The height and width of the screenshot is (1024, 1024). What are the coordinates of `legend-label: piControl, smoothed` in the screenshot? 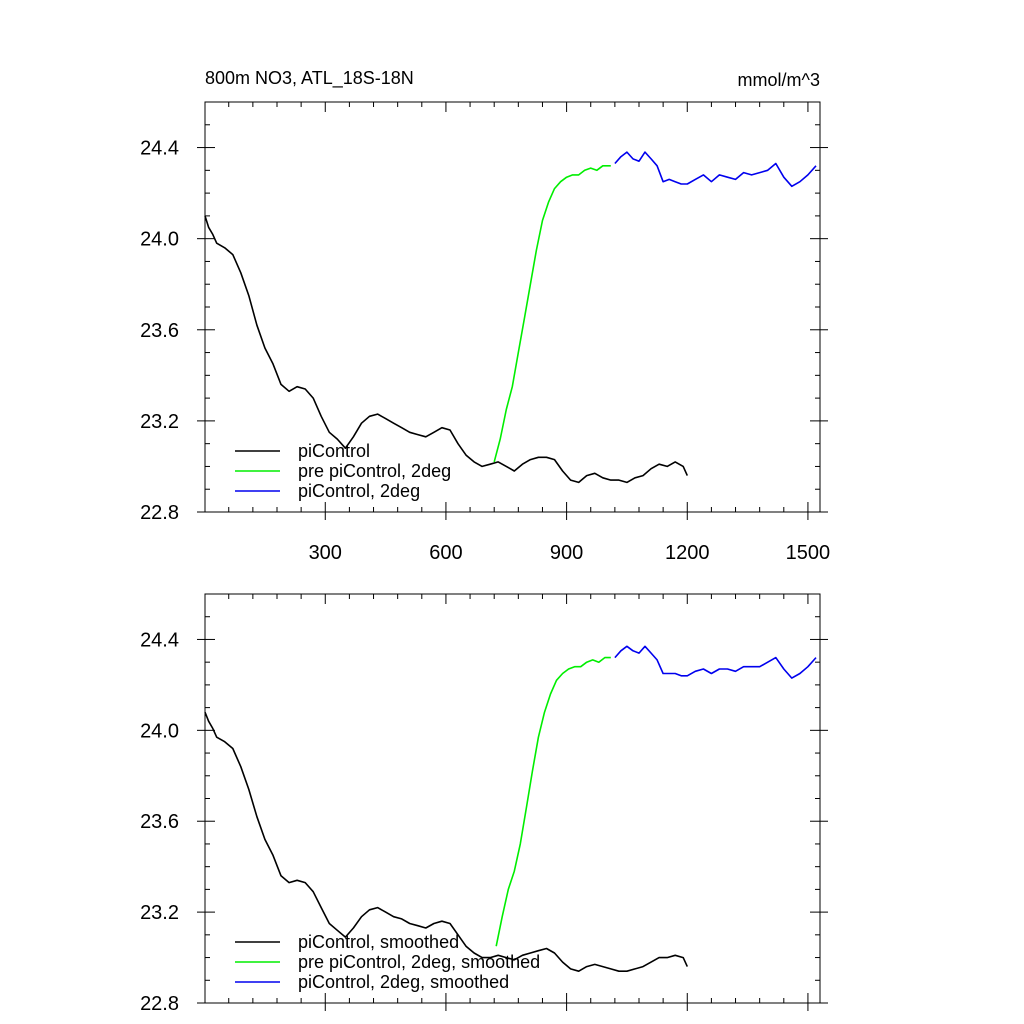 It's located at (378, 942).